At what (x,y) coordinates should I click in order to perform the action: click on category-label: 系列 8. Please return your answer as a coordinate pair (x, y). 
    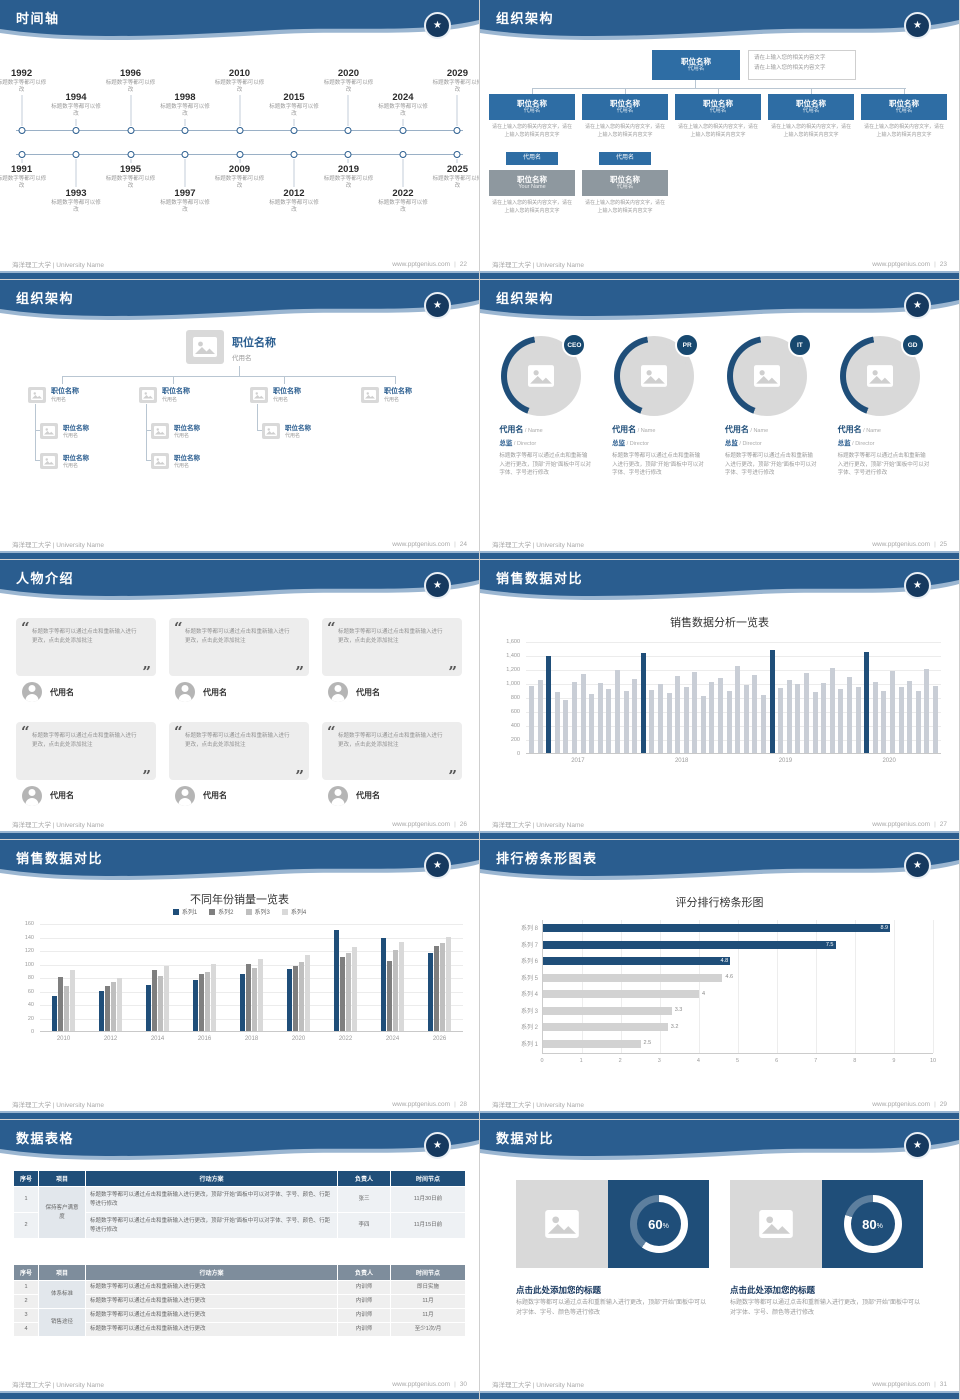
    Looking at the image, I should click on (529, 929).